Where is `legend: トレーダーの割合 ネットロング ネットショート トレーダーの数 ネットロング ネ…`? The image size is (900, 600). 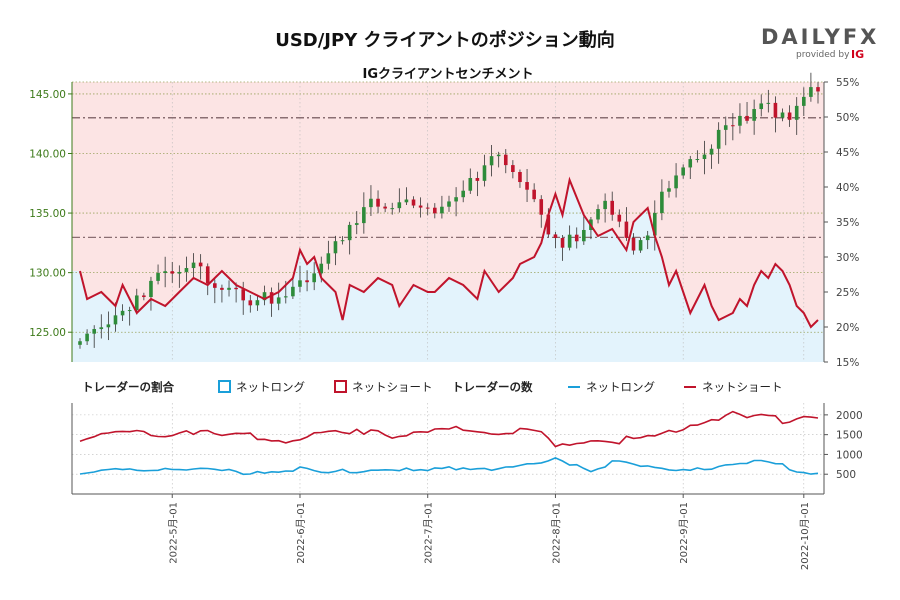
legend: トレーダーの割合 ネットロング ネットショート トレーダーの数 ネットロング ネ… is located at coordinates (432, 387).